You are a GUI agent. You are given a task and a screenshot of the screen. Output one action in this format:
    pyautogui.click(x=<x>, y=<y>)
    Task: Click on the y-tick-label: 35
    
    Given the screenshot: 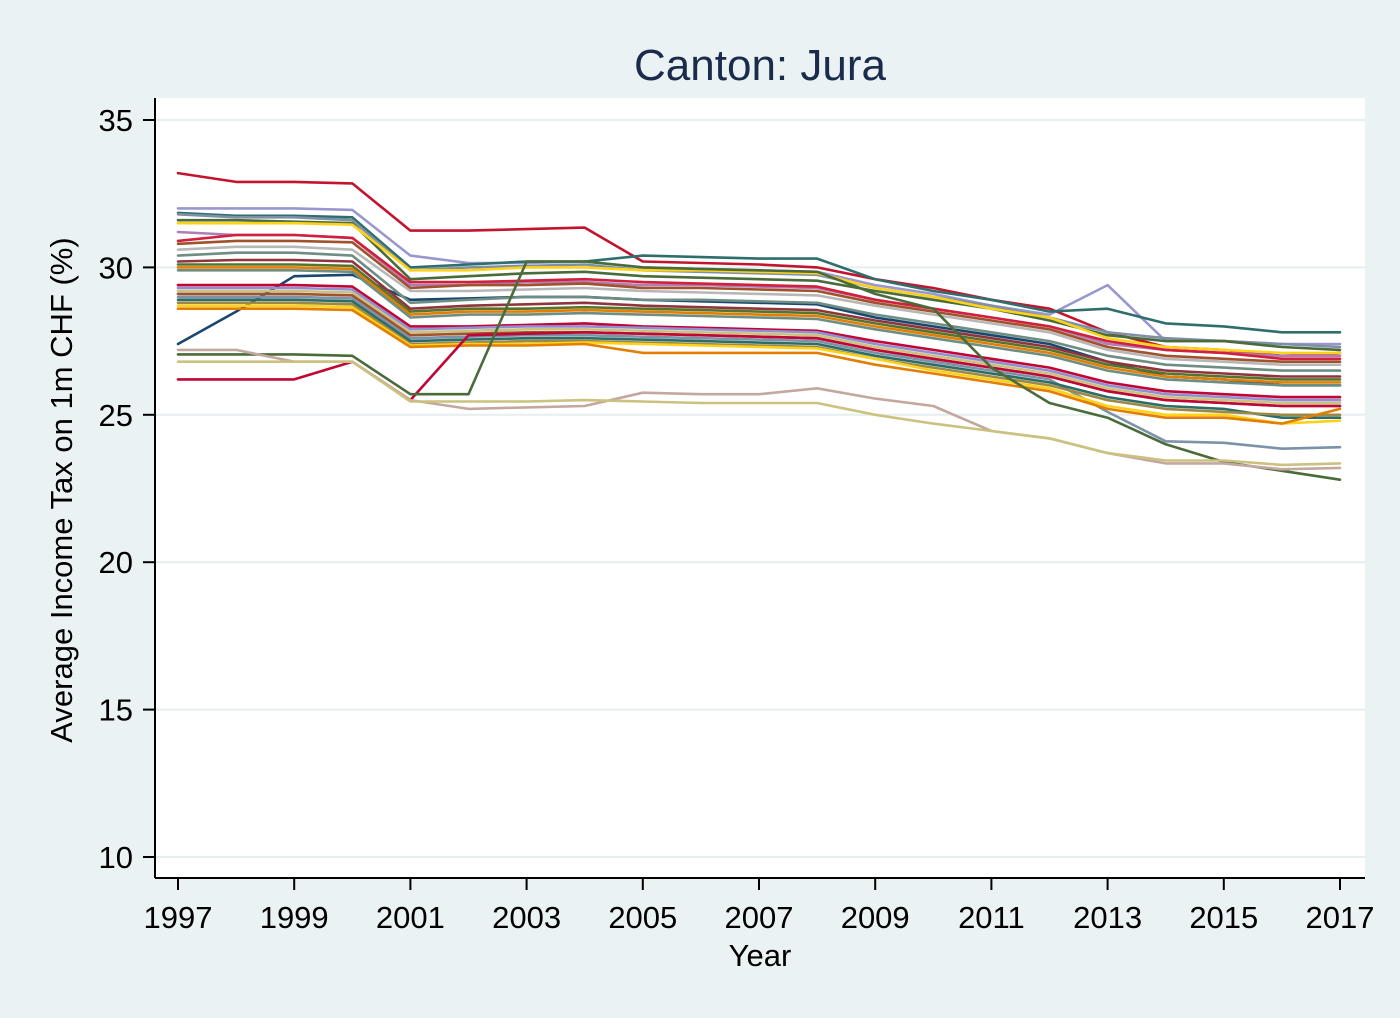 What is the action you would take?
    pyautogui.click(x=116, y=120)
    